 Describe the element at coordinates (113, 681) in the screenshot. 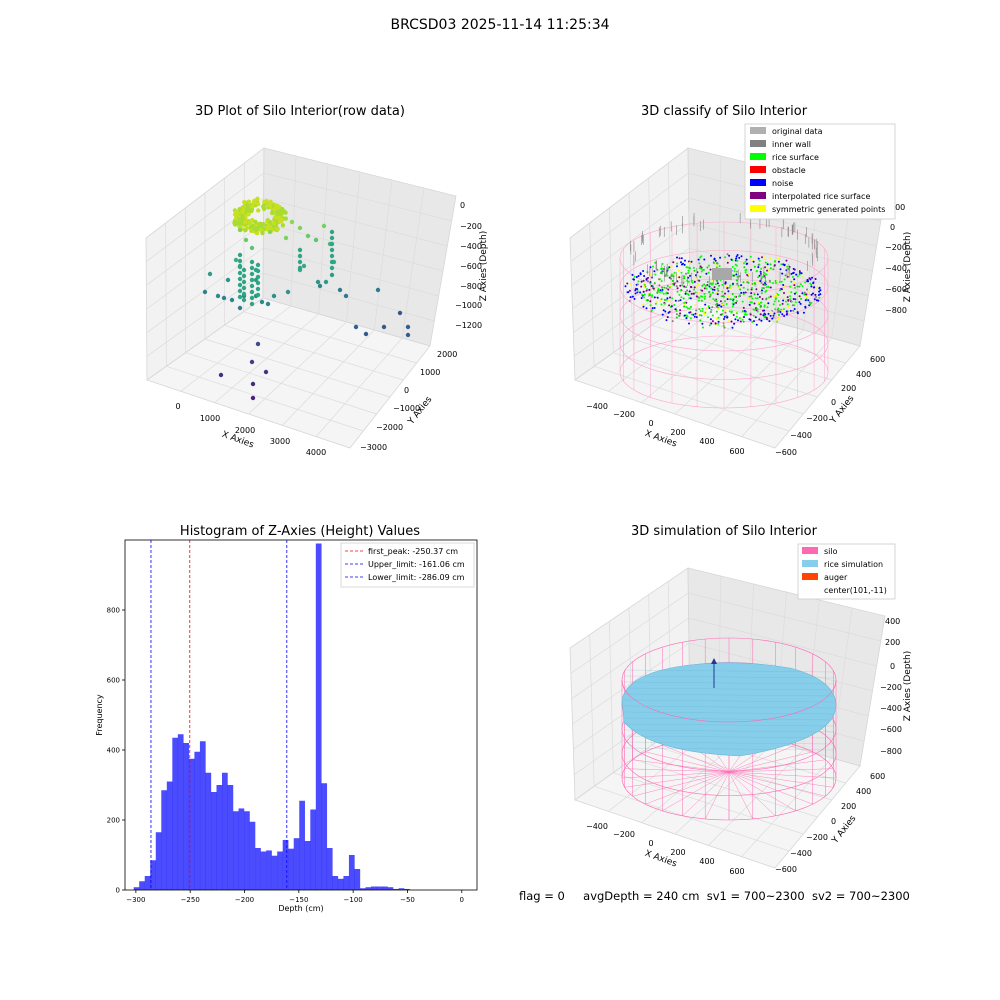

I see `y-tick-label: 600` at that location.